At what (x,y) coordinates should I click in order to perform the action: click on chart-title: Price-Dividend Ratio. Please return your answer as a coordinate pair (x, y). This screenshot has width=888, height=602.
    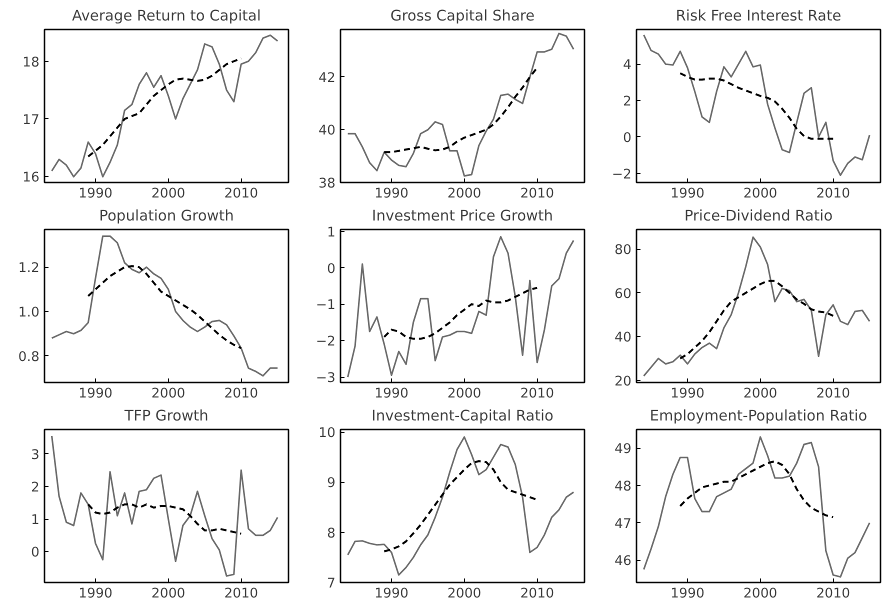
    Looking at the image, I should click on (758, 216).